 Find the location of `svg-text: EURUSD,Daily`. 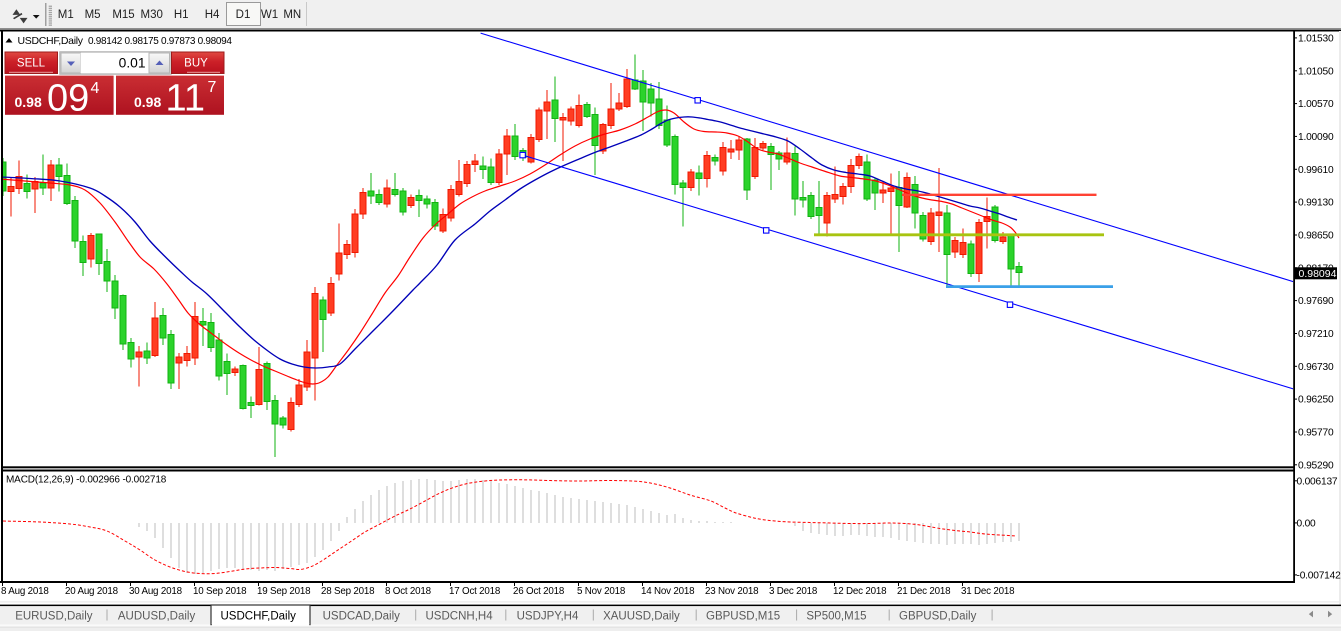

svg-text: EURUSD,Daily is located at coordinates (54, 617).